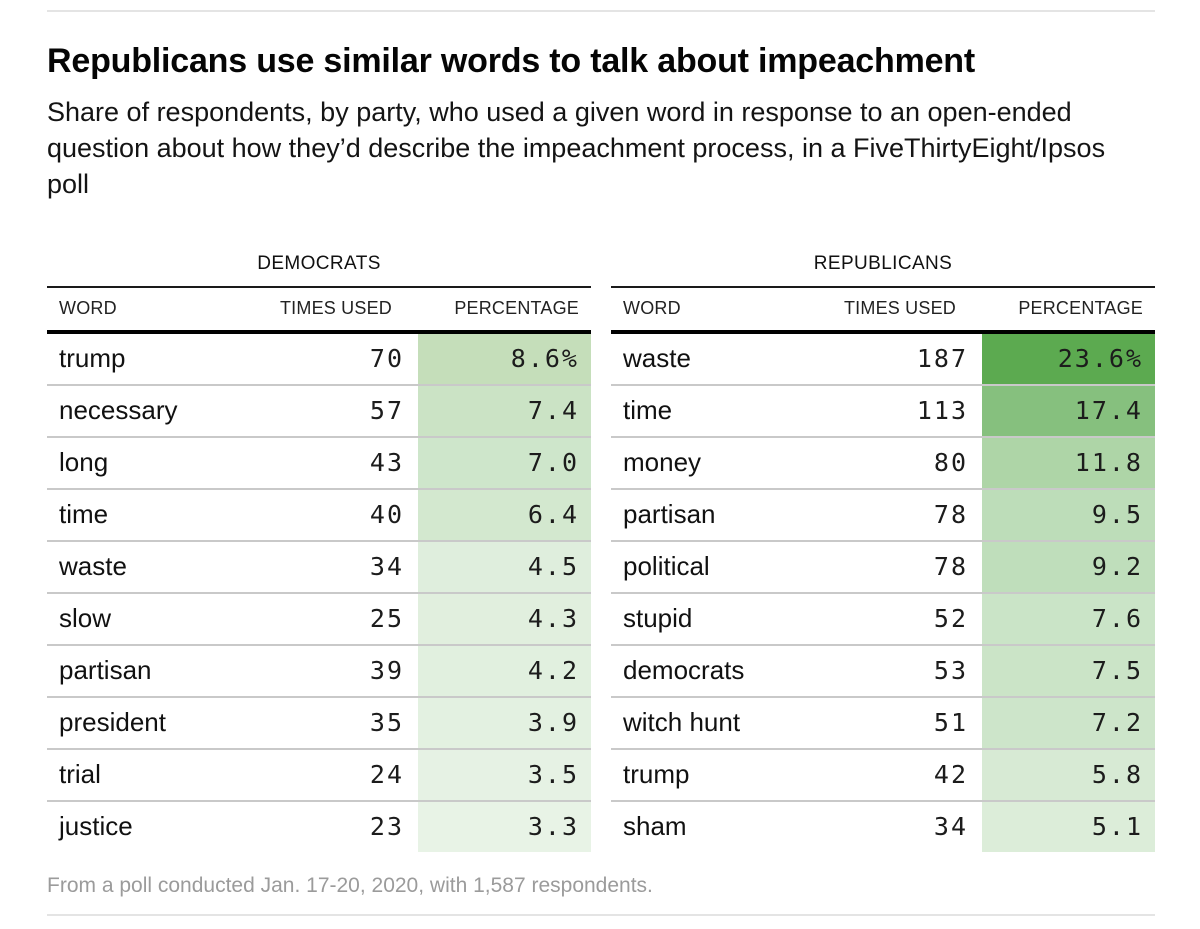 The width and height of the screenshot is (1200, 929). What do you see at coordinates (1068, 826) in the screenshot?
I see `percentage-cell: 5.1` at bounding box center [1068, 826].